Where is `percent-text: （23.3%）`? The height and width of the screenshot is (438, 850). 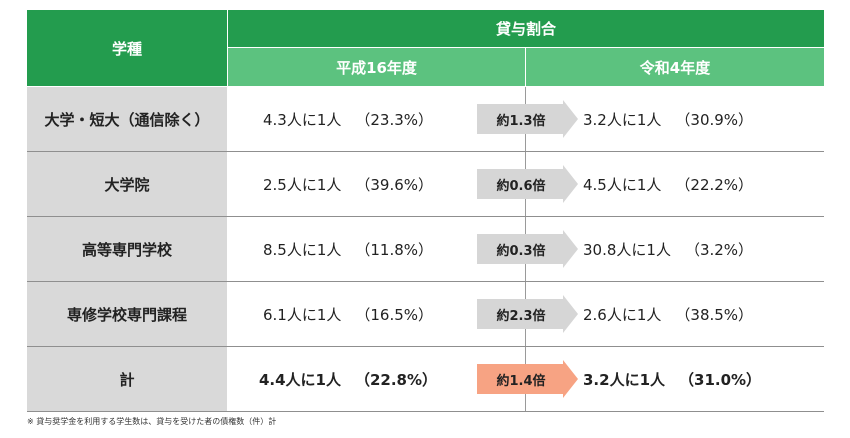
percent-text: （23.3%） is located at coordinates (394, 119).